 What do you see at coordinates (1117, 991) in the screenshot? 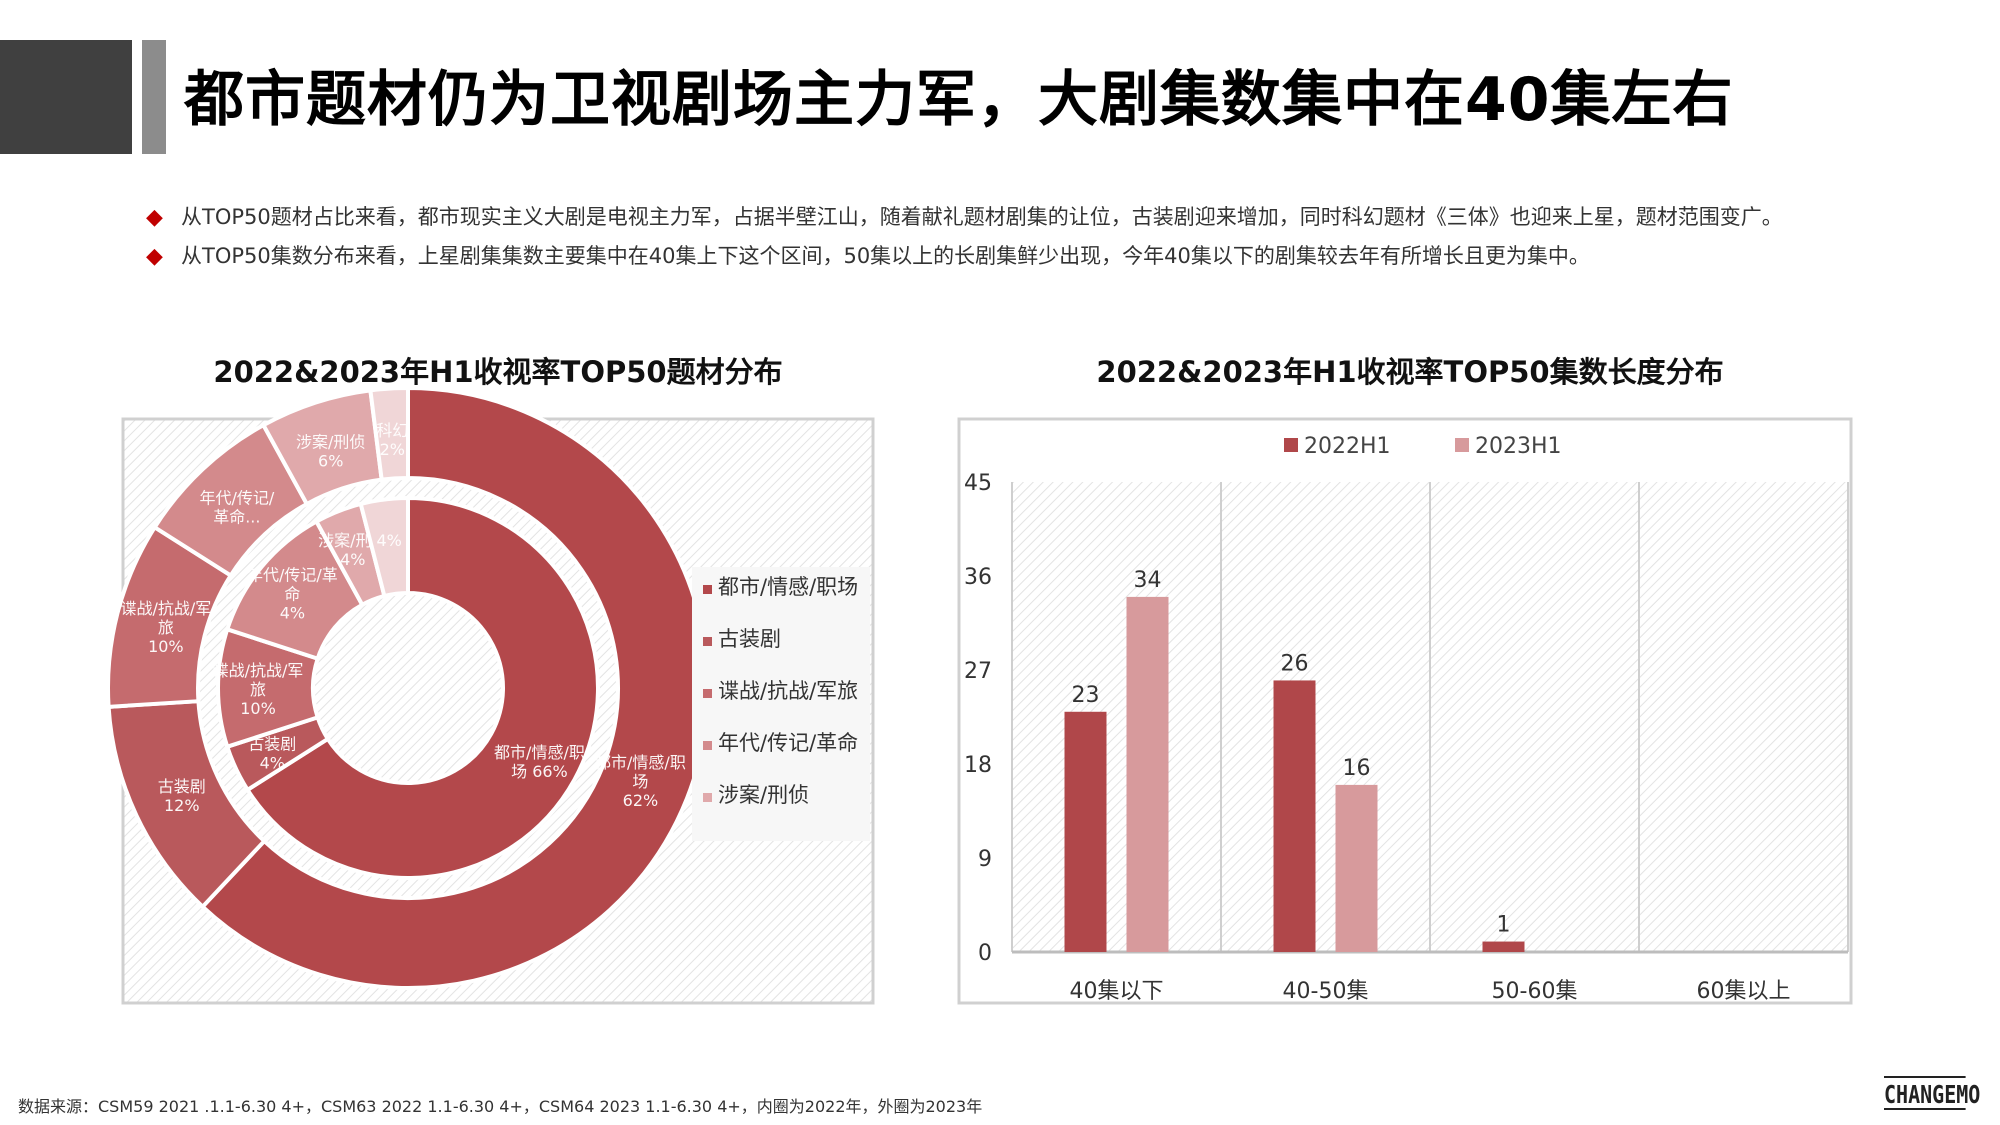
I see `x-tick-label: 40集以下` at bounding box center [1117, 991].